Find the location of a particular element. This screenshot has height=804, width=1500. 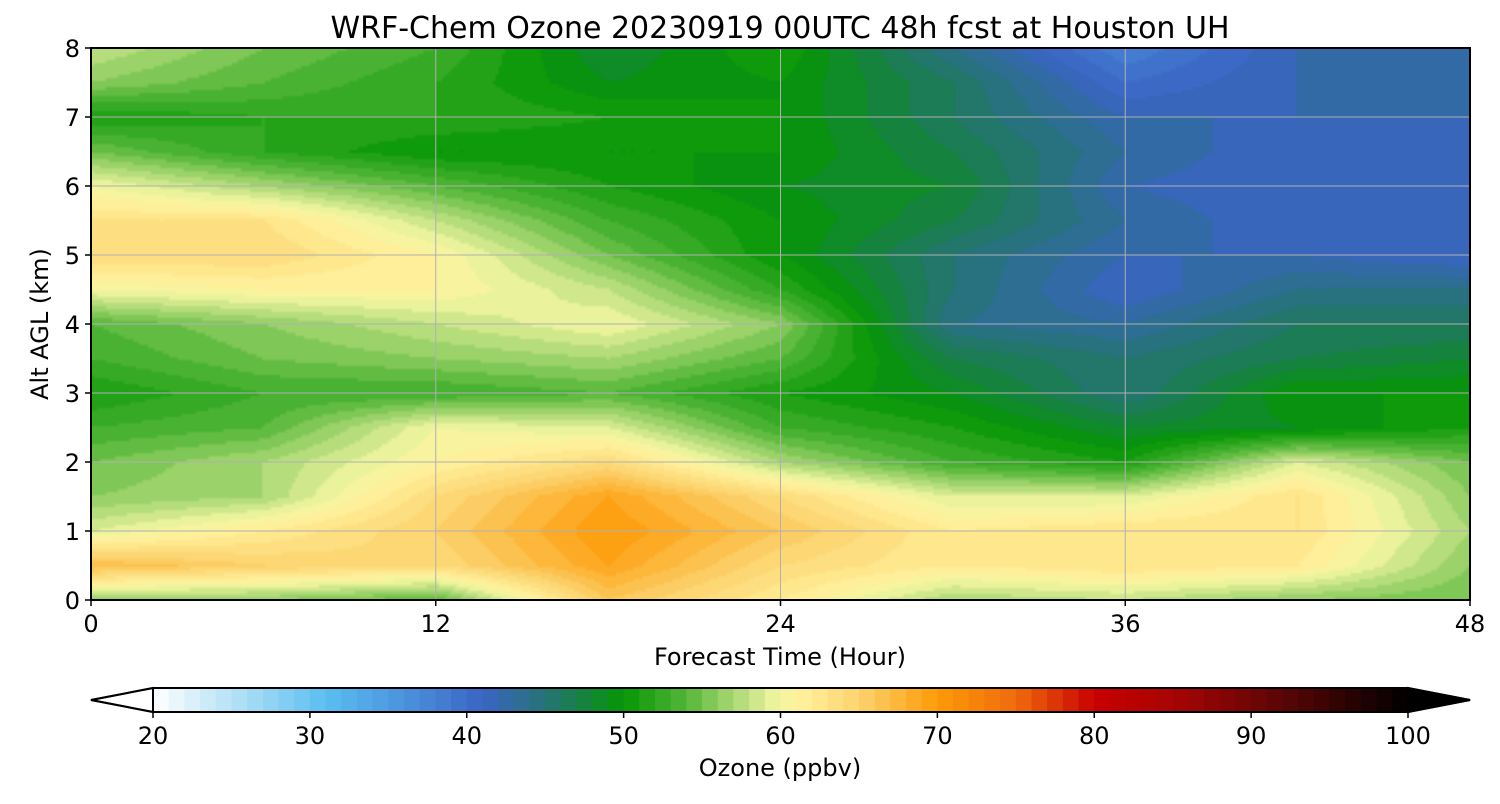

colorbar-label: Ozone (ppbv) is located at coordinates (780, 768).